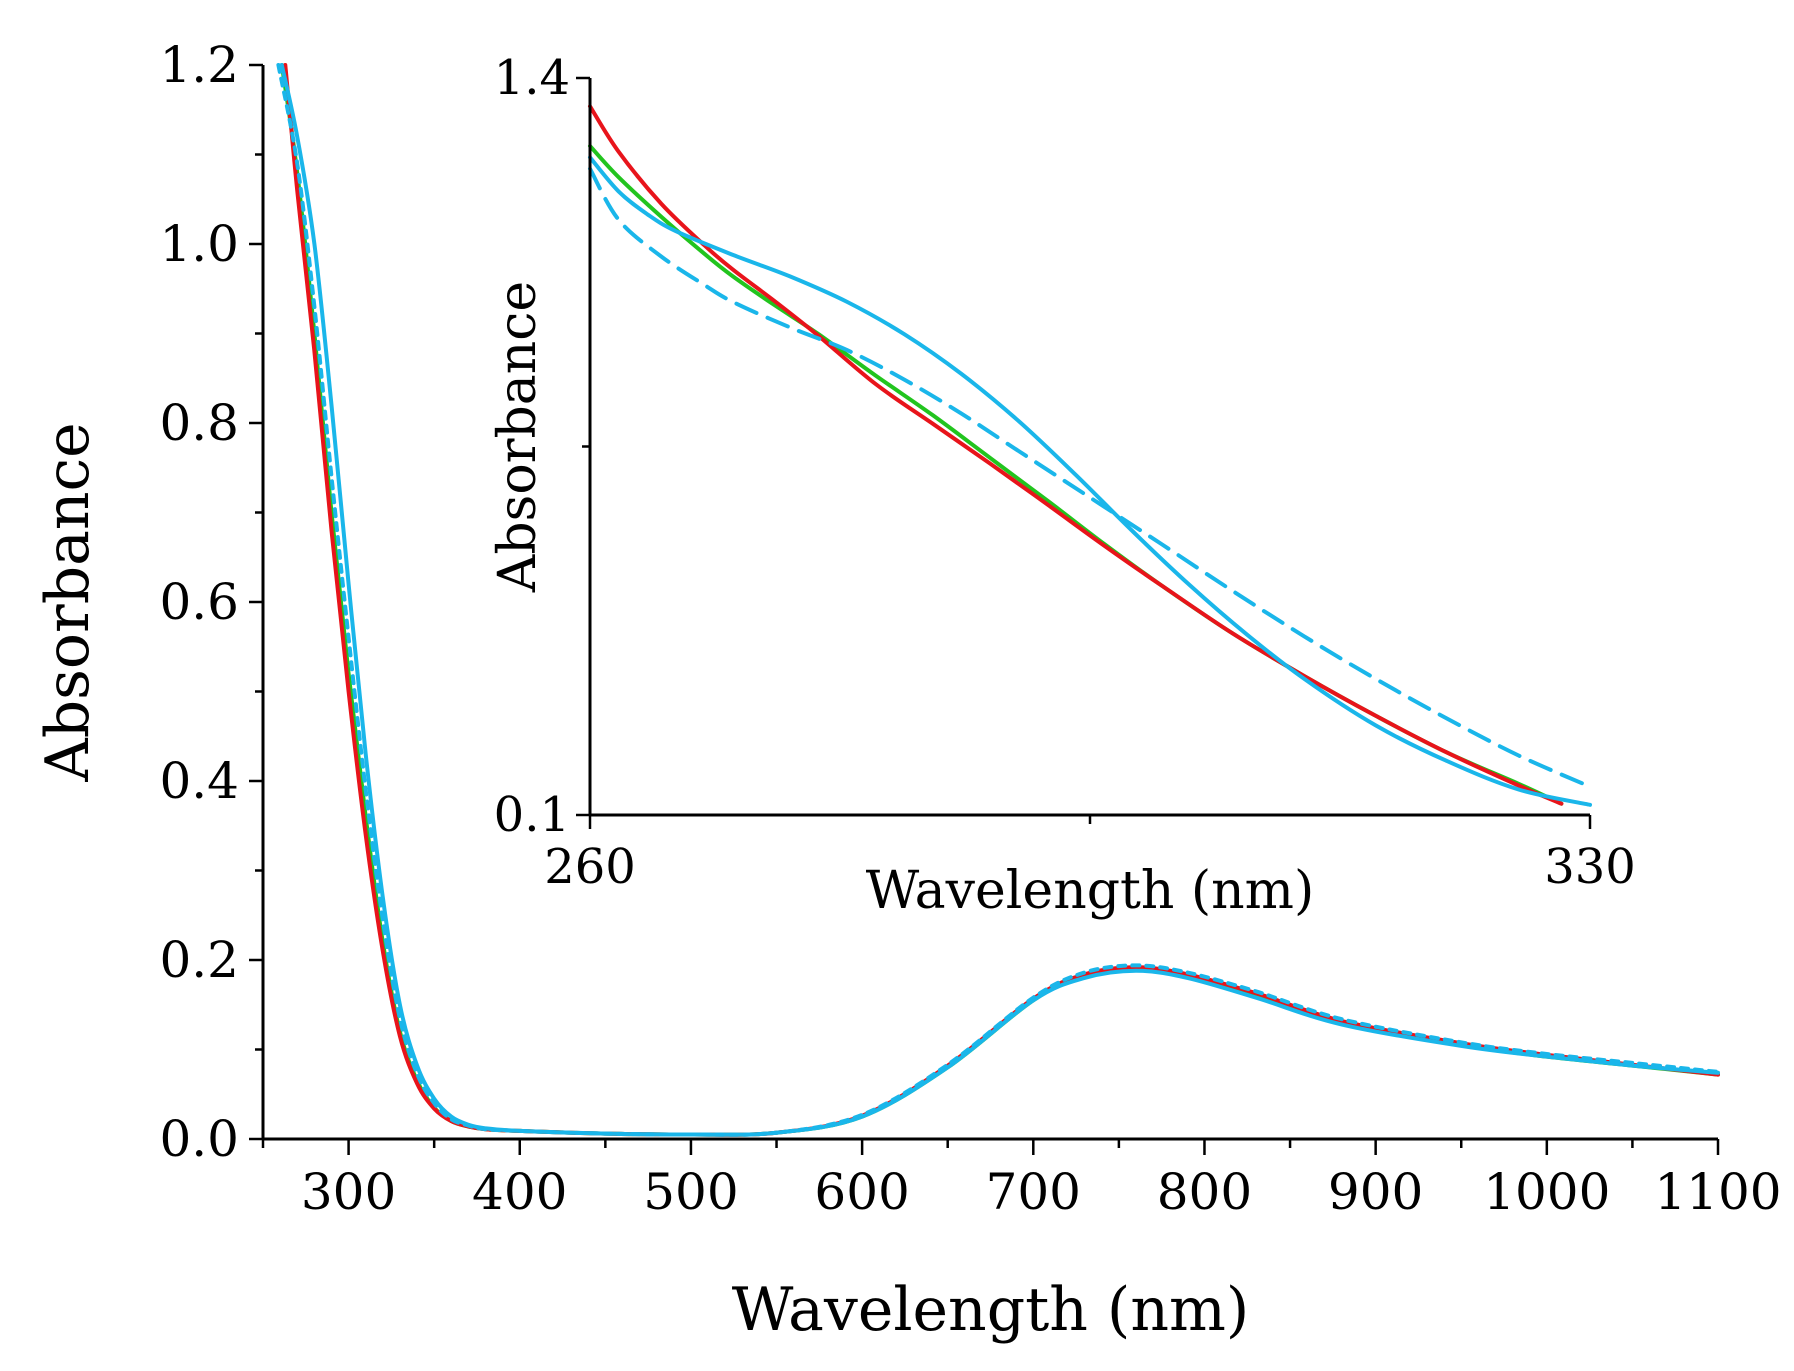  What do you see at coordinates (1590, 867) in the screenshot?
I see `inset-x-tick-label: 330` at bounding box center [1590, 867].